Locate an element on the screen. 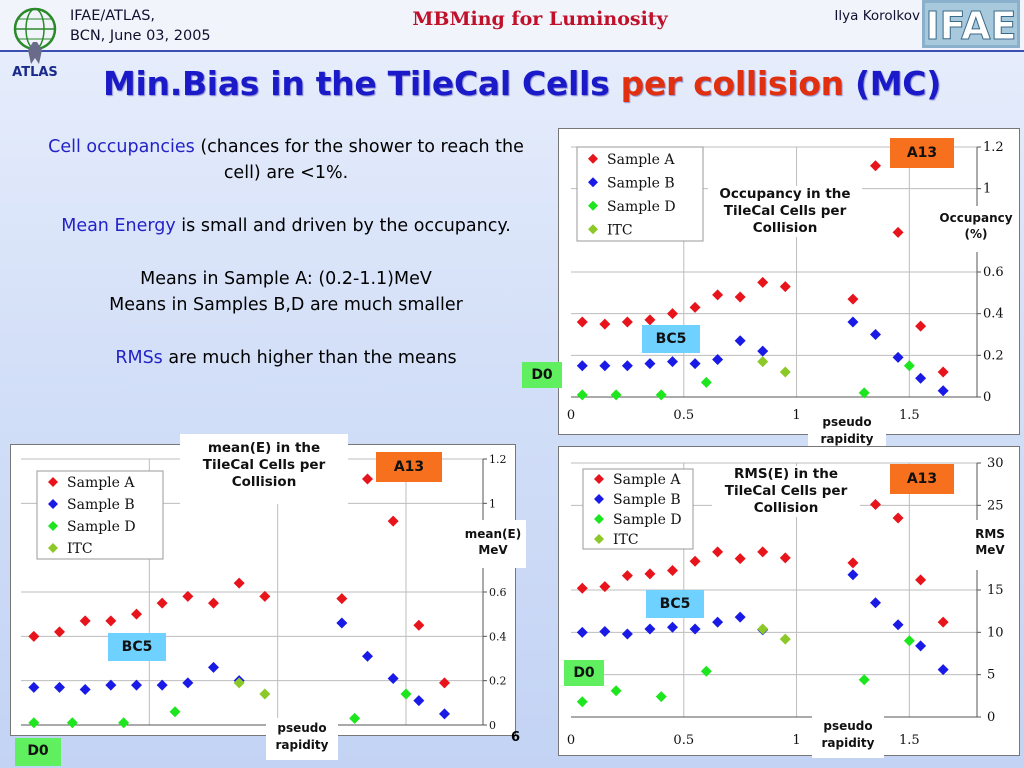 The width and height of the screenshot is (1024, 768). a13-label-mean: A13 is located at coordinates (409, 467).